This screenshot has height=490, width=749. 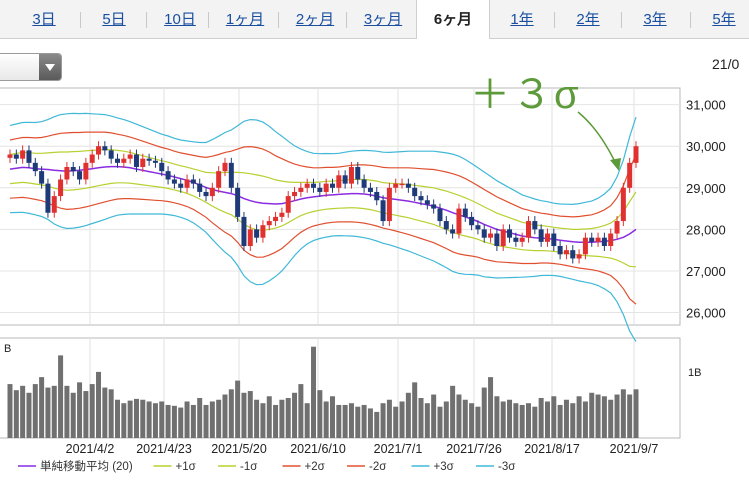 What do you see at coordinates (31, 67) in the screenshot?
I see `indicator-select` at bounding box center [31, 67].